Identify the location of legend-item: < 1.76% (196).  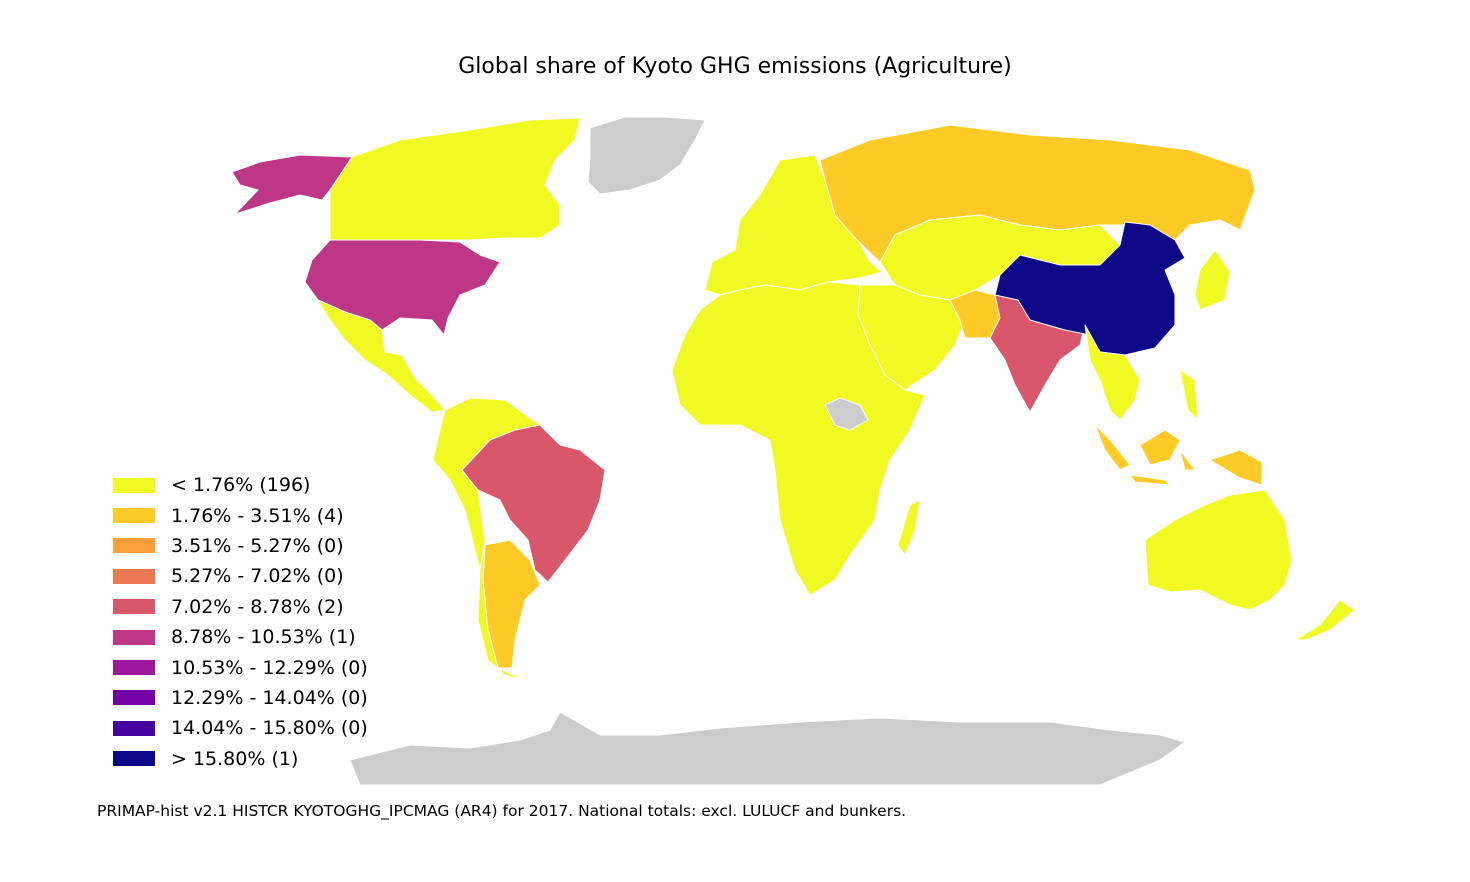
(240, 485).